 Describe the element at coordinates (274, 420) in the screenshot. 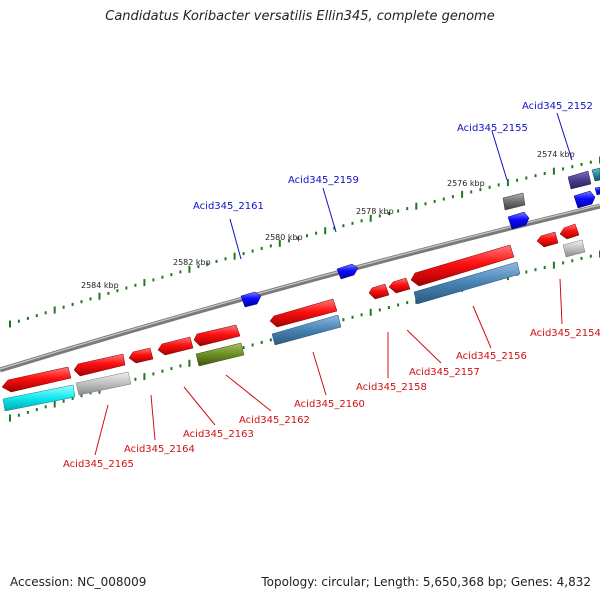

I see `gene-label-acid345-2162: Acid345_2162` at that location.